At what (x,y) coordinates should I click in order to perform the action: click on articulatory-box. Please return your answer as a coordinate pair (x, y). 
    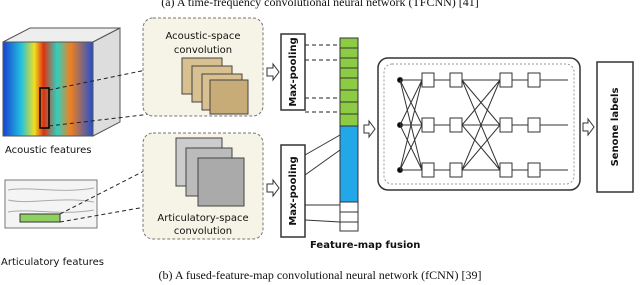
    Looking at the image, I should click on (51, 204).